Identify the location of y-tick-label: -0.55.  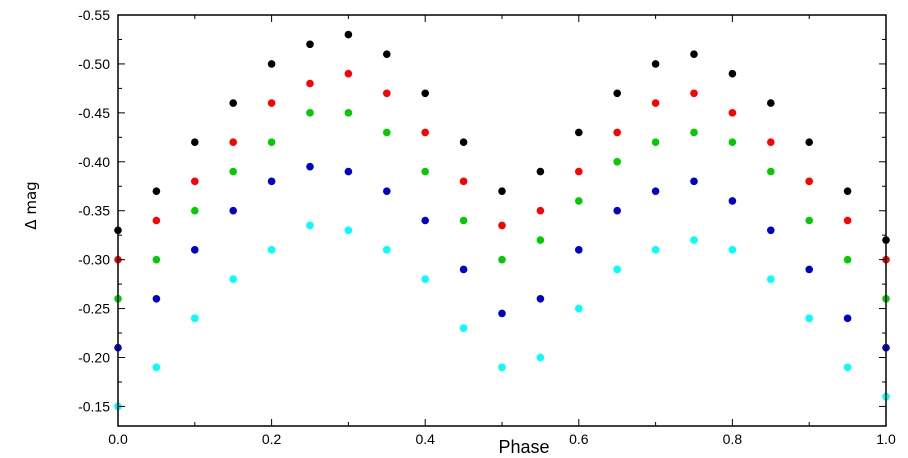
(94, 15).